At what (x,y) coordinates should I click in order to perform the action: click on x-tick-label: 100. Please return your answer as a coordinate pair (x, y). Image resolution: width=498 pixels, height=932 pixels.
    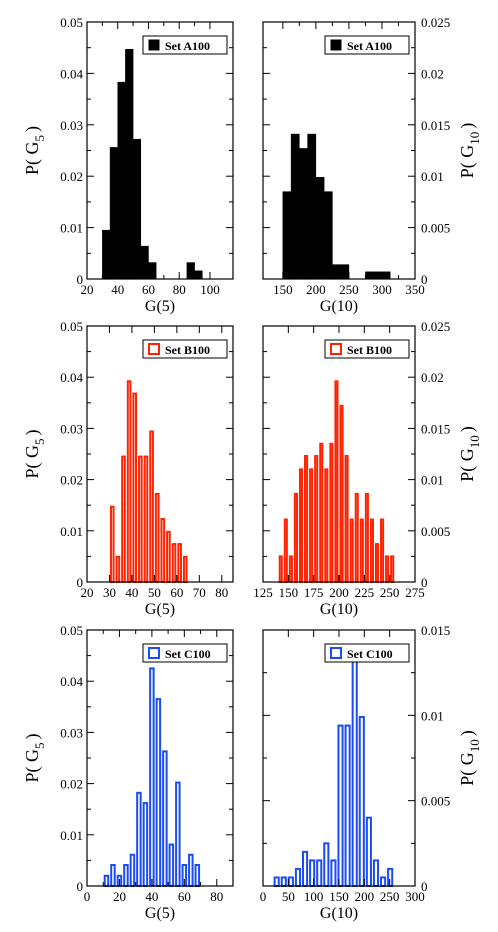
    Looking at the image, I should click on (314, 896).